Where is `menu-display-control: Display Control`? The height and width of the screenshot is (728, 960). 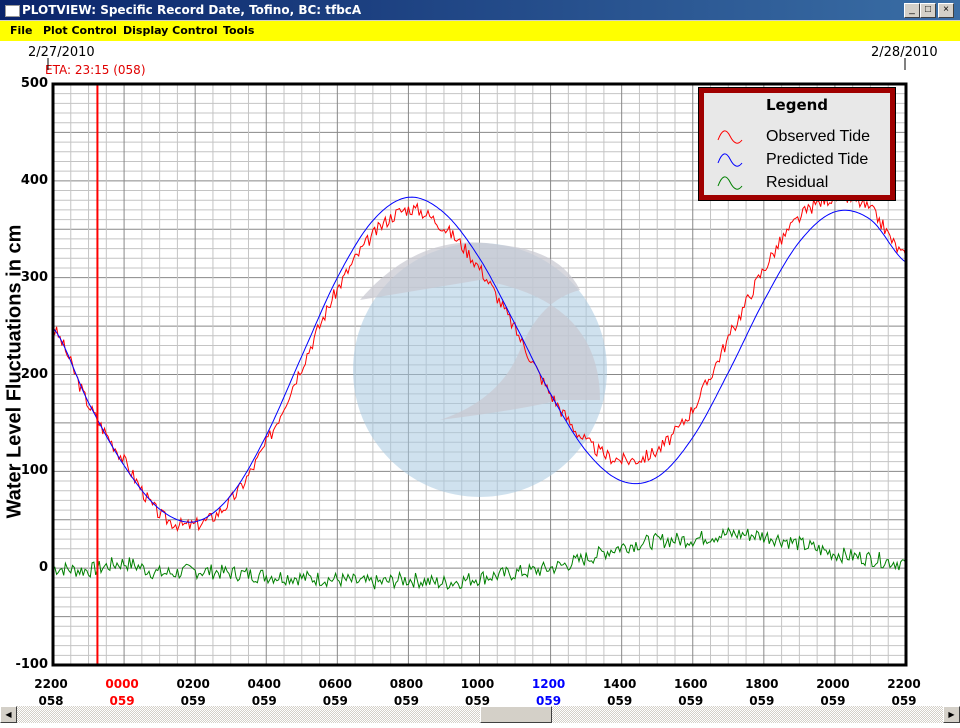 menu-display-control: Display Control is located at coordinates (170, 30).